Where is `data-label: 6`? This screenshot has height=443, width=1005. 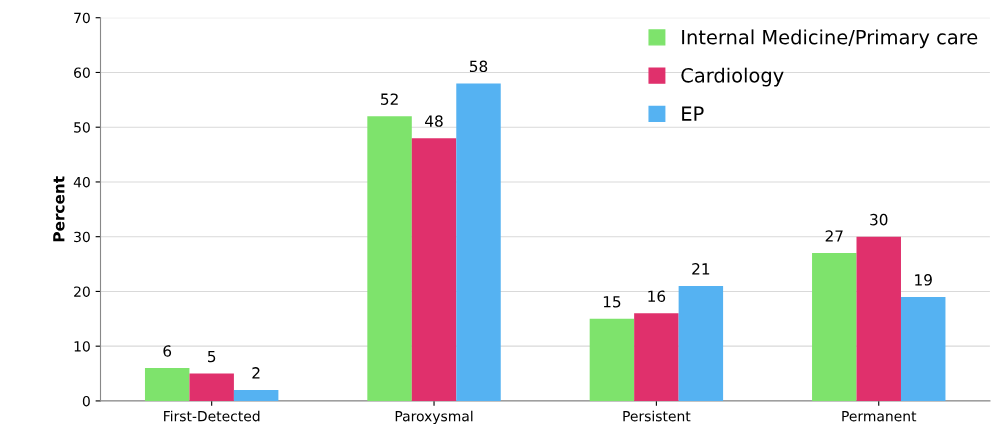
data-label: 6 is located at coordinates (167, 351).